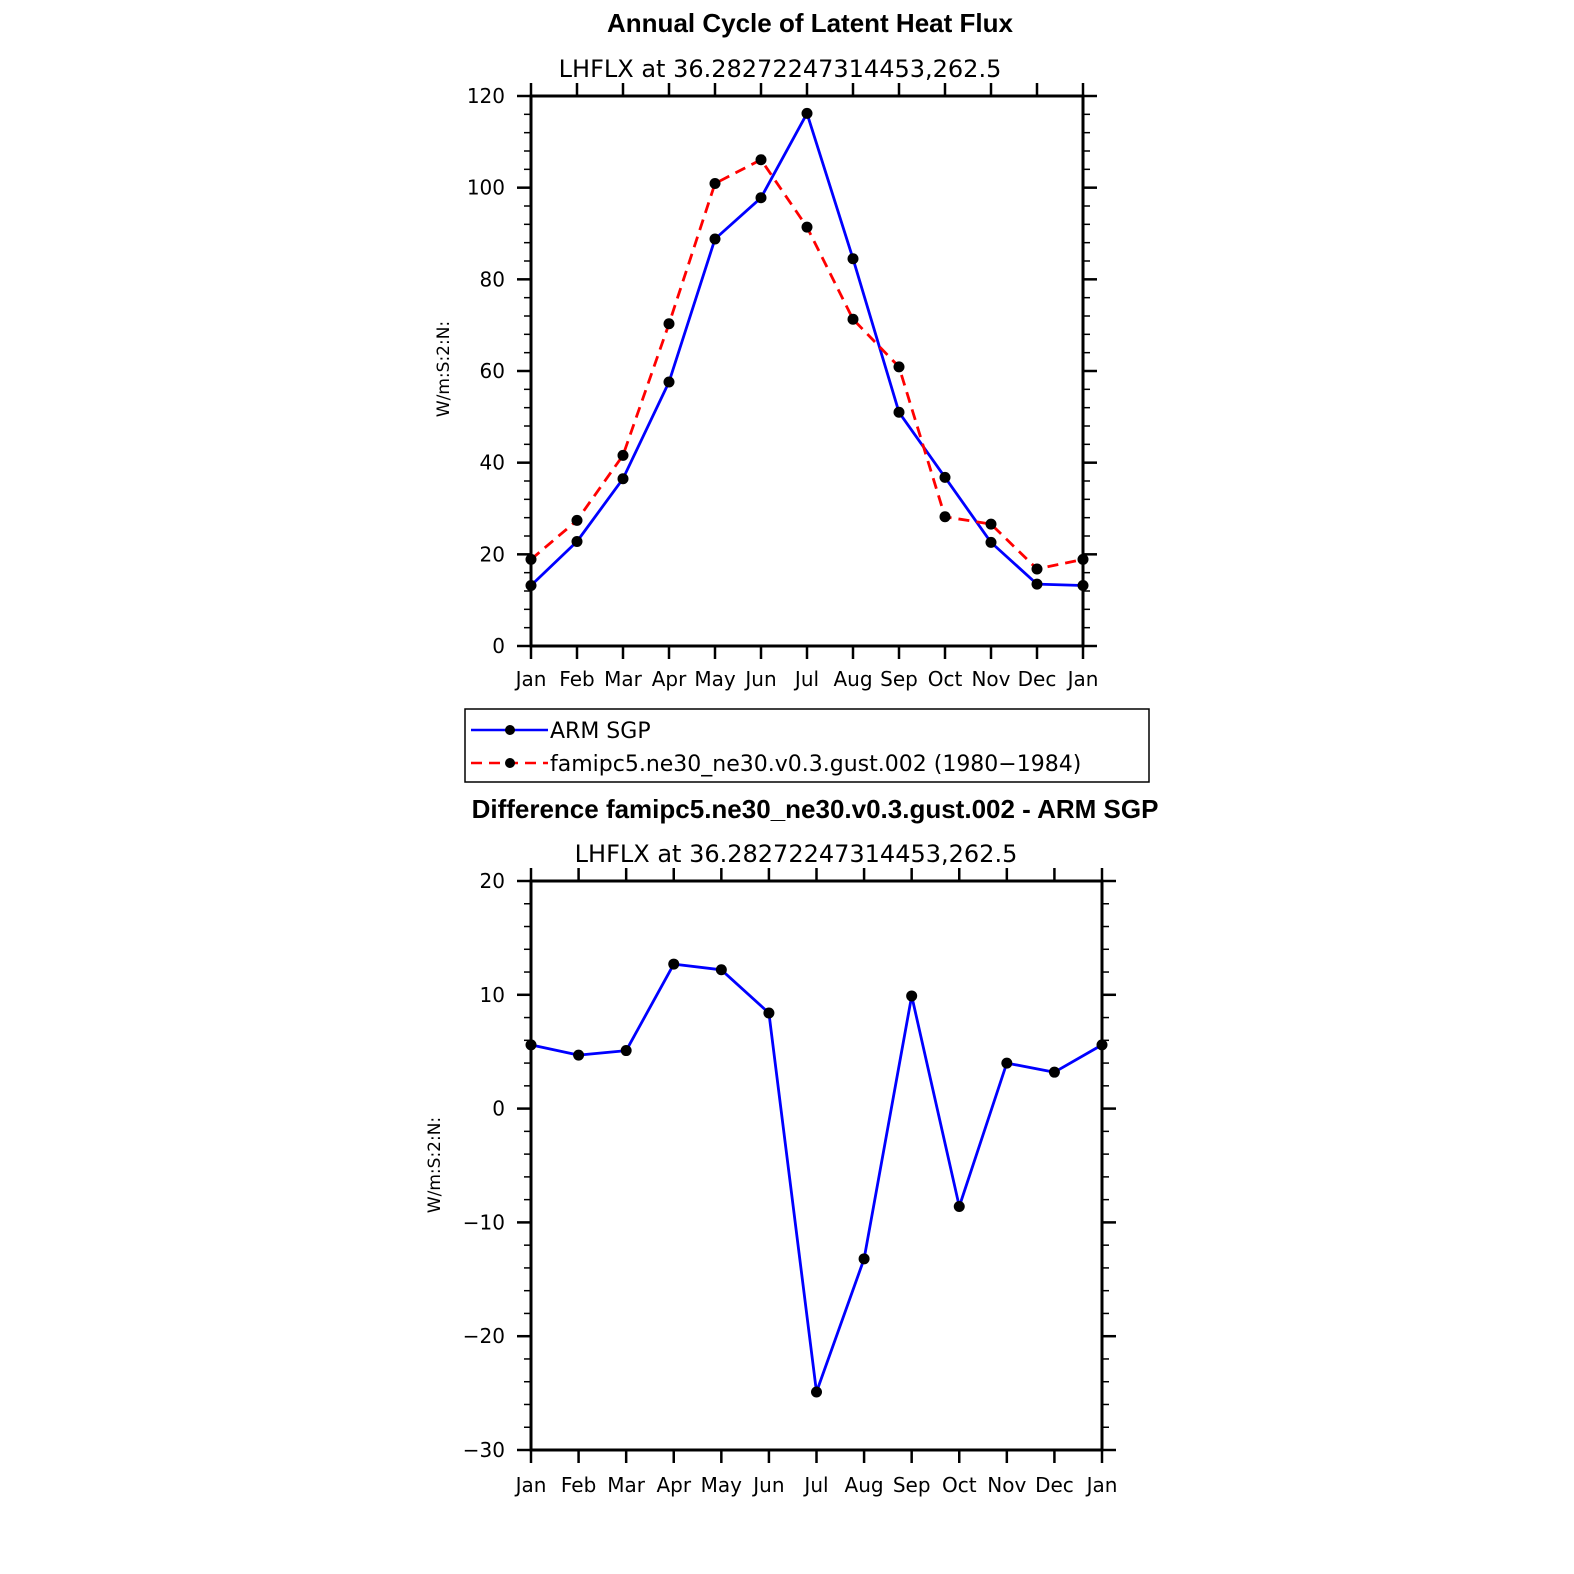  What do you see at coordinates (1054, 1485) in the screenshot?
I see `chart2-x-tick-label: Dec` at bounding box center [1054, 1485].